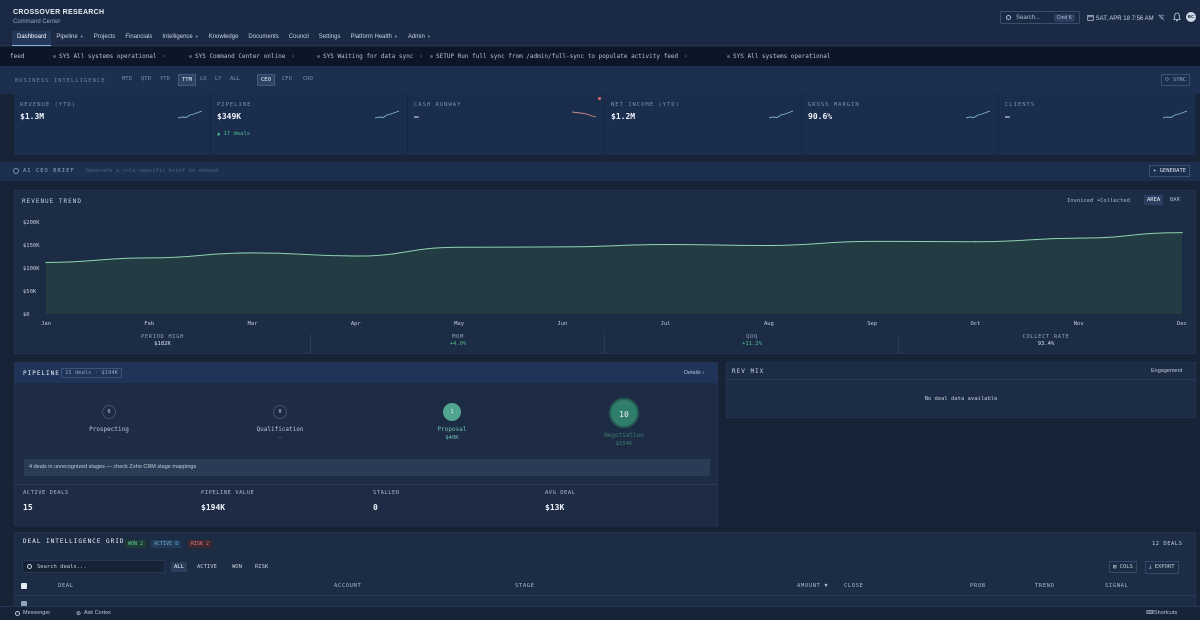  I want to click on pipeline-details-link: Details ›, so click(694, 373).